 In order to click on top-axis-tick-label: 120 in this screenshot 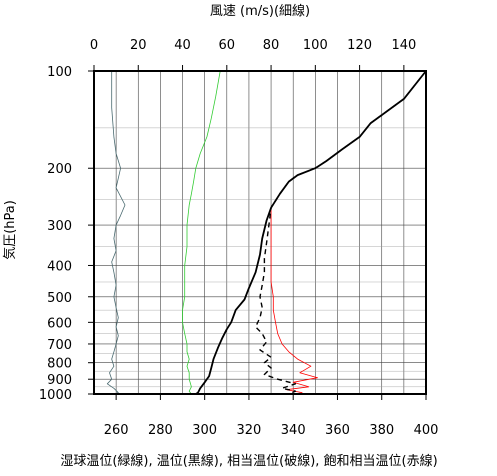, I will do `click(359, 45)`.